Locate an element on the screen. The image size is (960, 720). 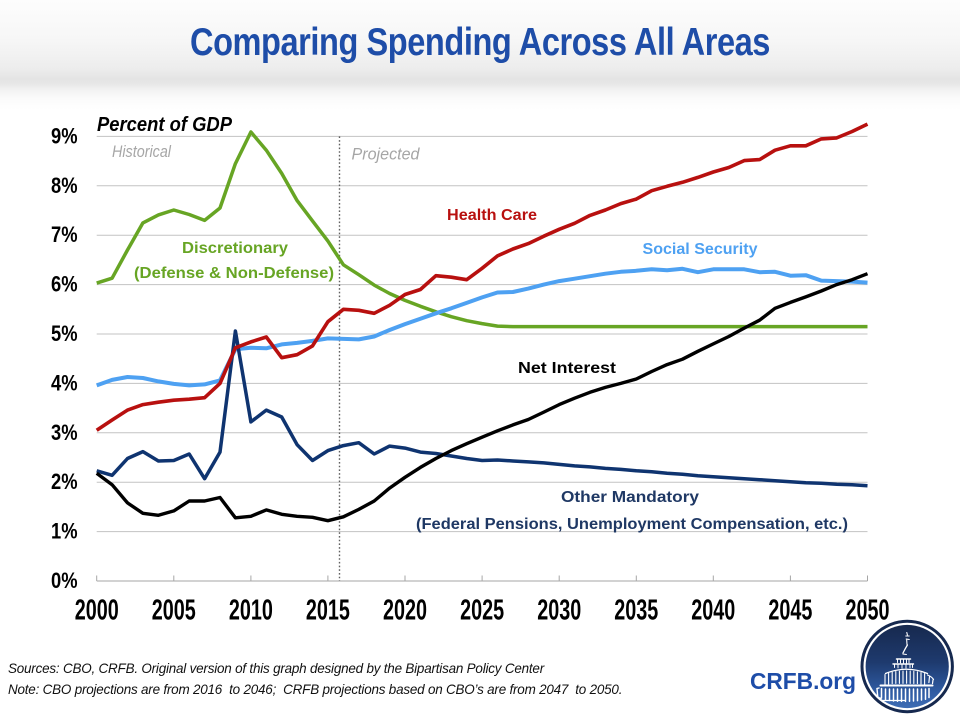
svg-text: Percent of GDP is located at coordinates (165, 125).